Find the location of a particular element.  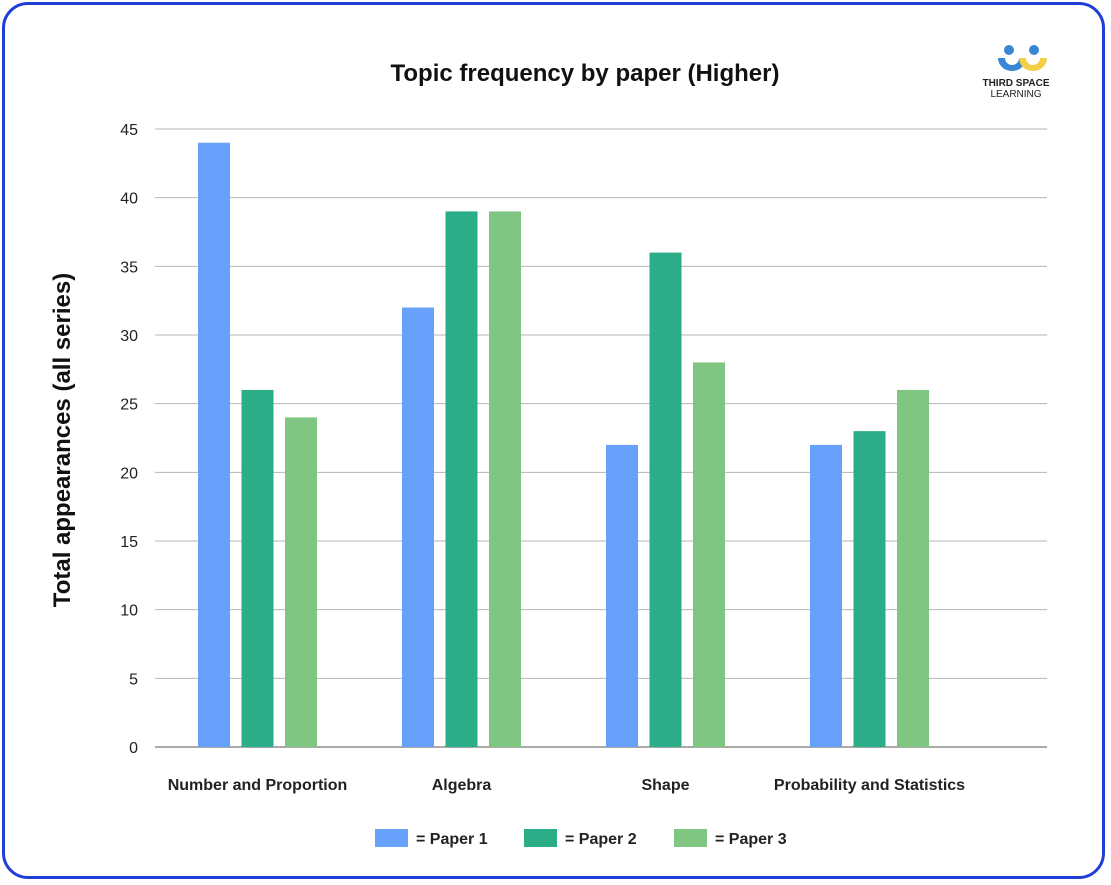

logo-arc-blue is located at coordinates (1012, 64).